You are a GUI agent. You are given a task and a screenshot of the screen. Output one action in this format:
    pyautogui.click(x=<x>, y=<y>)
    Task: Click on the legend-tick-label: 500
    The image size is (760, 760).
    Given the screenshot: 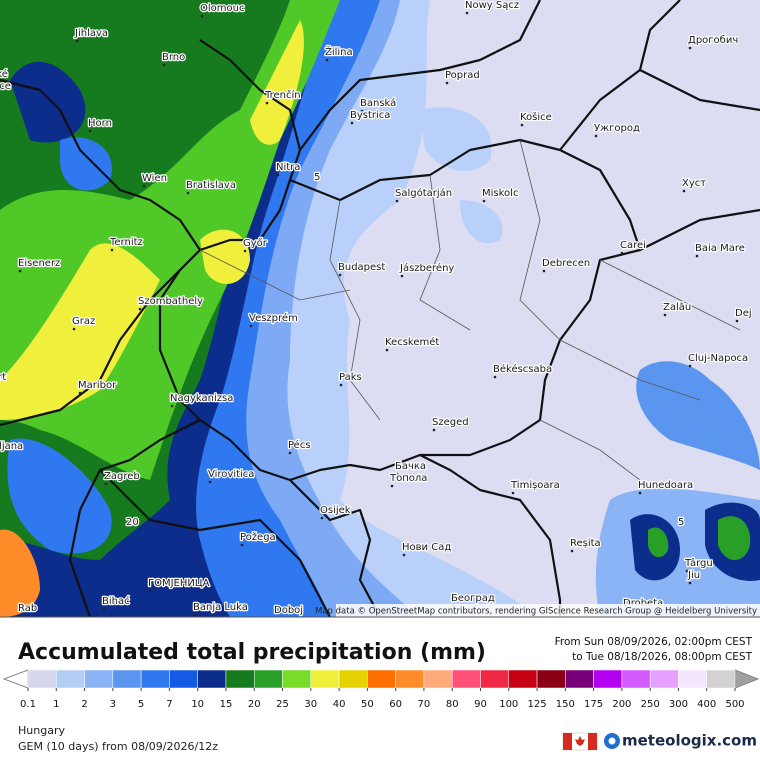 What is the action you would take?
    pyautogui.click(x=734, y=704)
    